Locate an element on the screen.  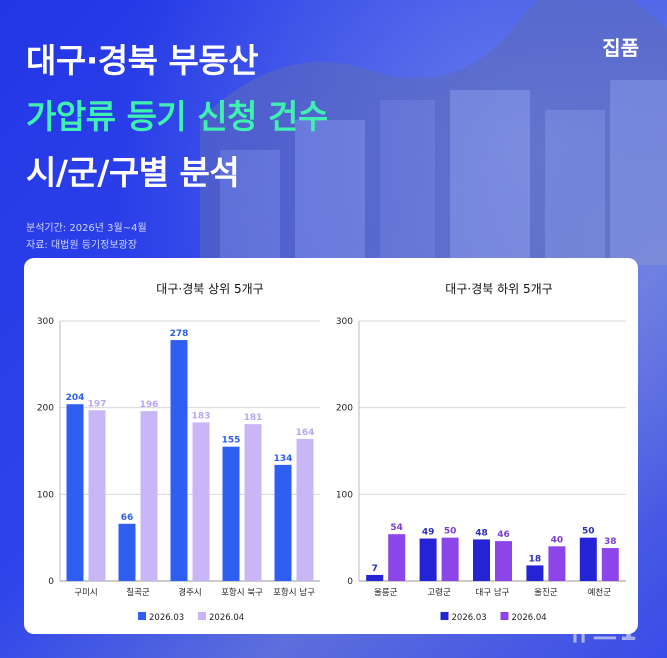
x-tick-label: 고령군 is located at coordinates (439, 592).